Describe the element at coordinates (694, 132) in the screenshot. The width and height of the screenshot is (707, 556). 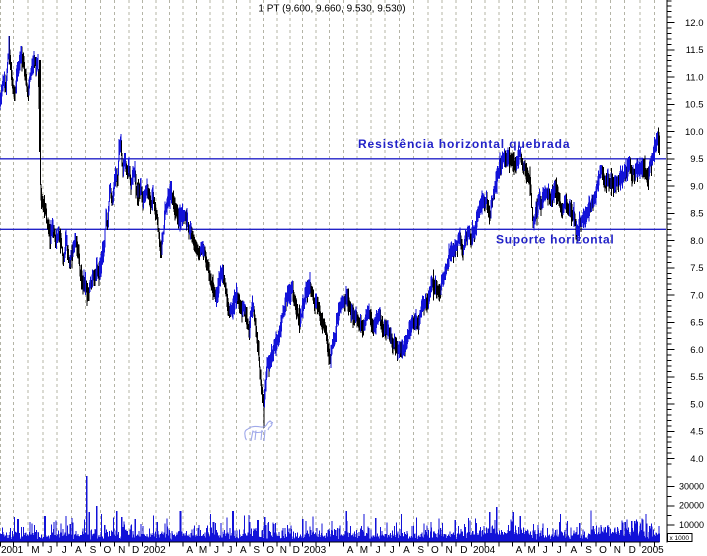
I see `svg-text: 10.0` at that location.